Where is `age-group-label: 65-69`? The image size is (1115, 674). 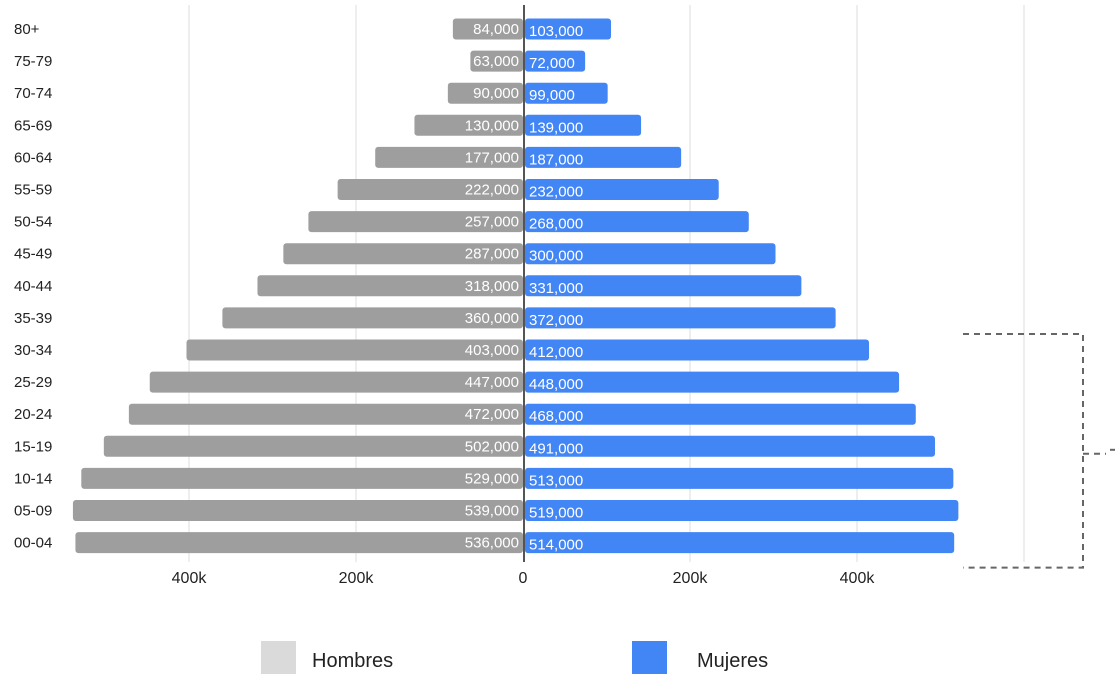 age-group-label: 65-69 is located at coordinates (33, 125).